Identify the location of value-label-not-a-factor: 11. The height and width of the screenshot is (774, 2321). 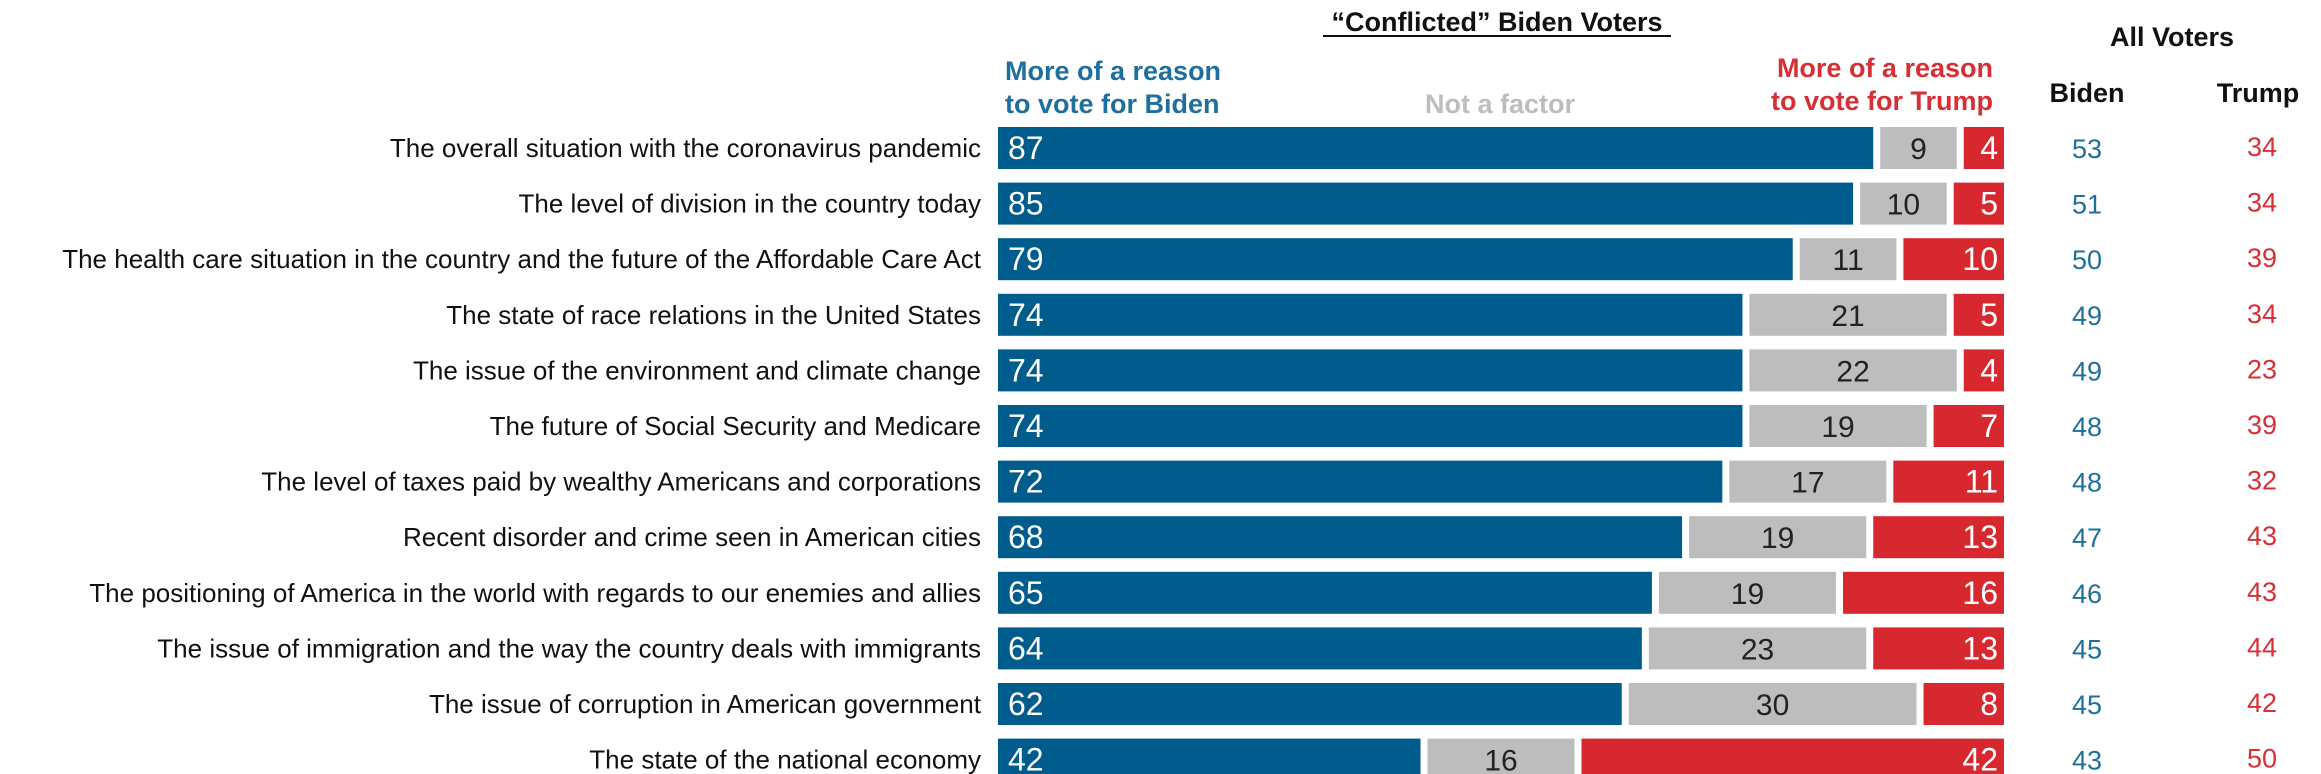
(1847, 260).